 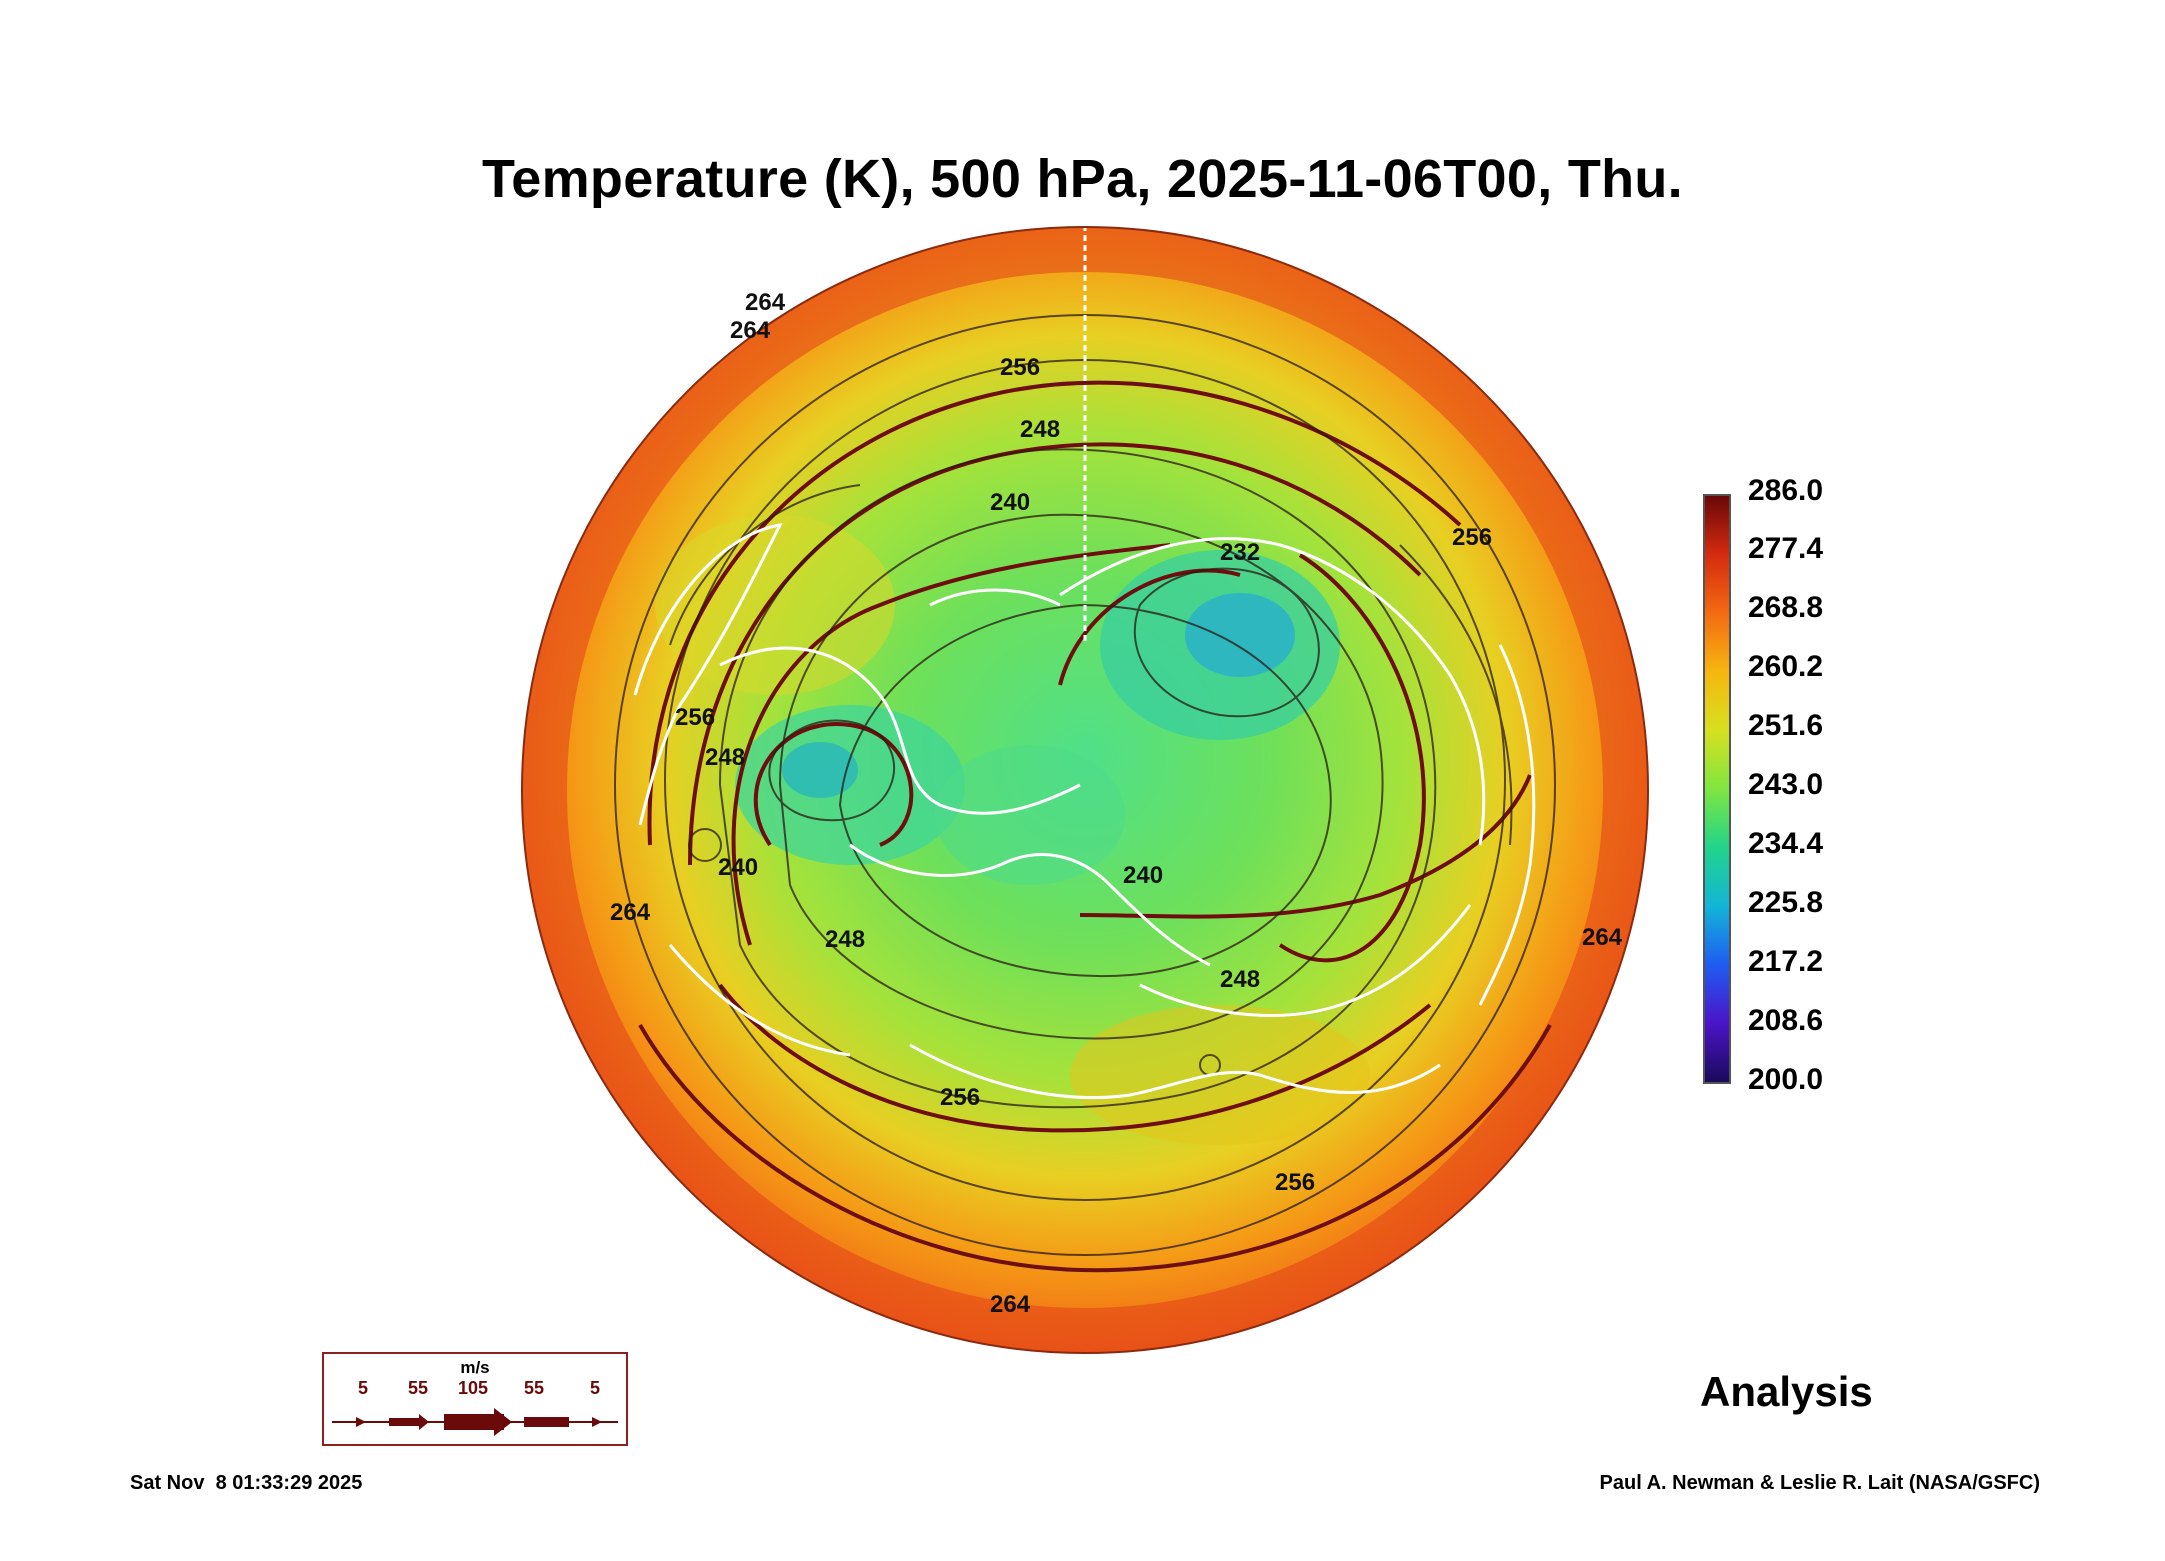 What do you see at coordinates (1786, 666) in the screenshot?
I see `colorbar-label: 260.2` at bounding box center [1786, 666].